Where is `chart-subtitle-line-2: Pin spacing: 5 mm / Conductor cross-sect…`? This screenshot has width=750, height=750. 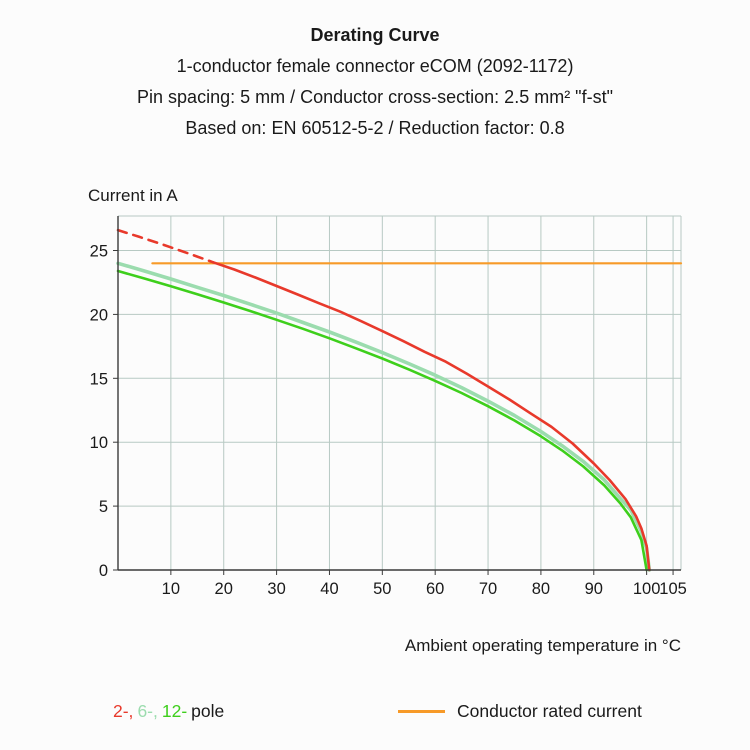
chart-subtitle-line-2: Pin spacing: 5 mm / Conductor cross-sect… is located at coordinates (375, 97).